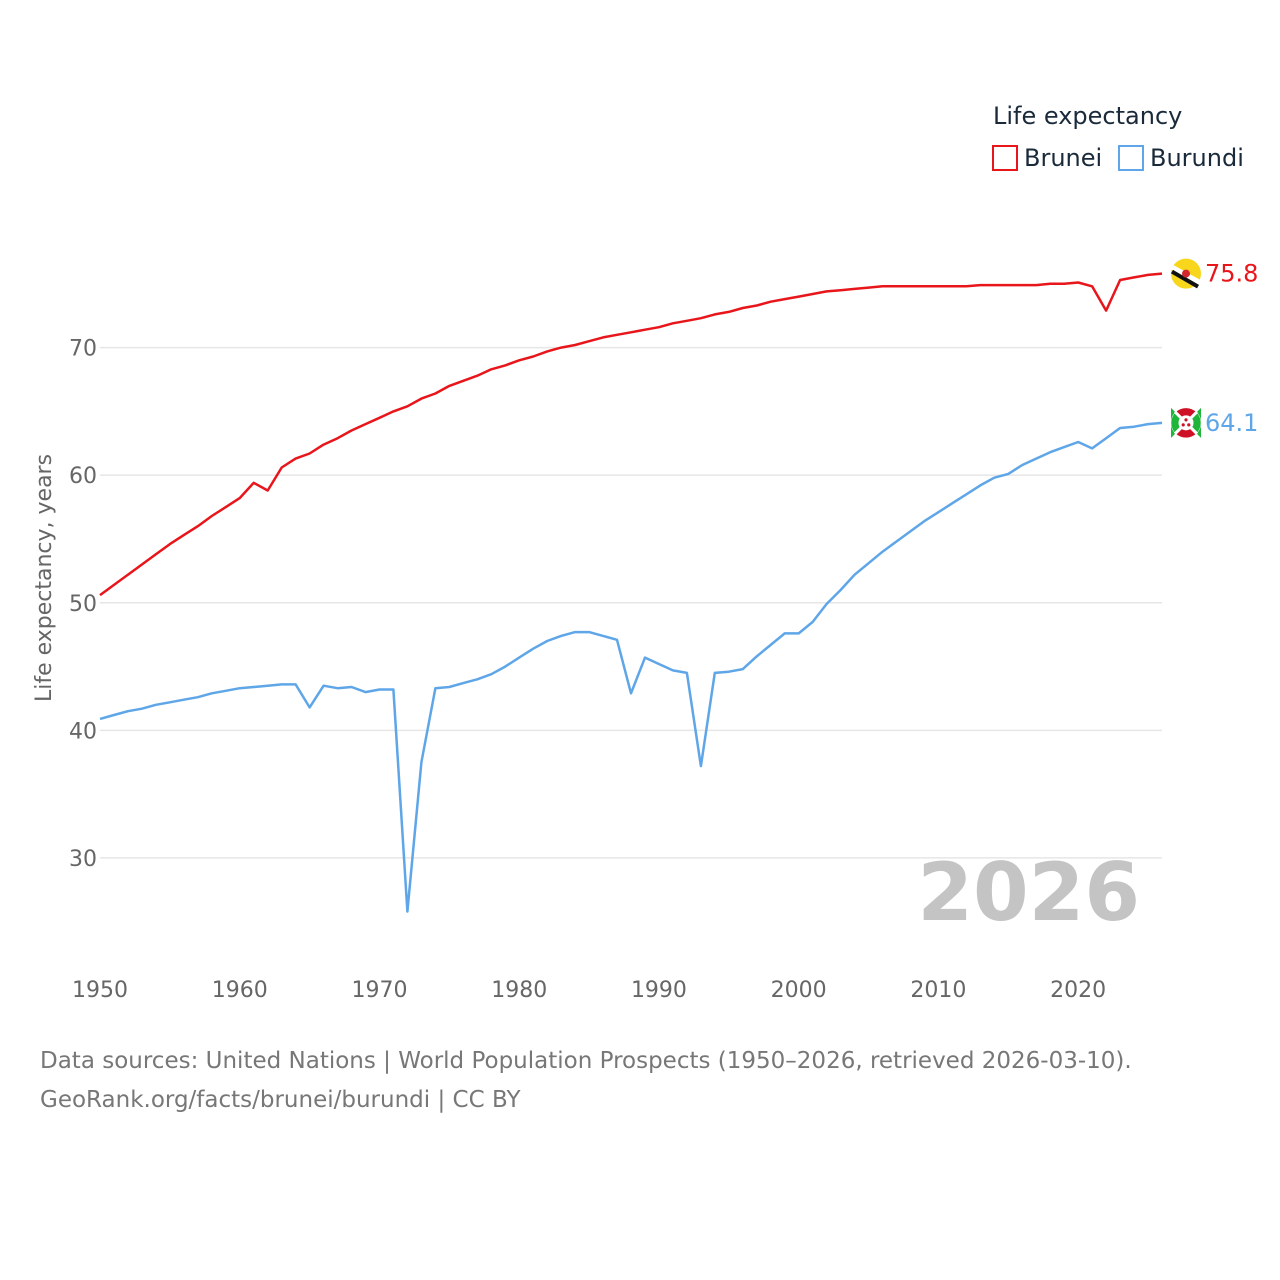 This screenshot has width=1280, height=1280. What do you see at coordinates (83, 476) in the screenshot?
I see `y-tick-label: 60` at bounding box center [83, 476].